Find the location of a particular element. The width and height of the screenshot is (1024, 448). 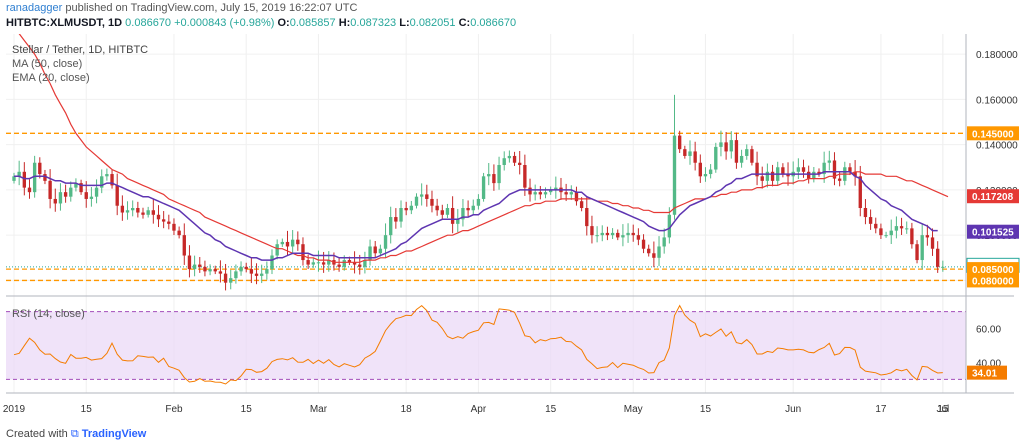

rsi-band-group is located at coordinates (486, 345).